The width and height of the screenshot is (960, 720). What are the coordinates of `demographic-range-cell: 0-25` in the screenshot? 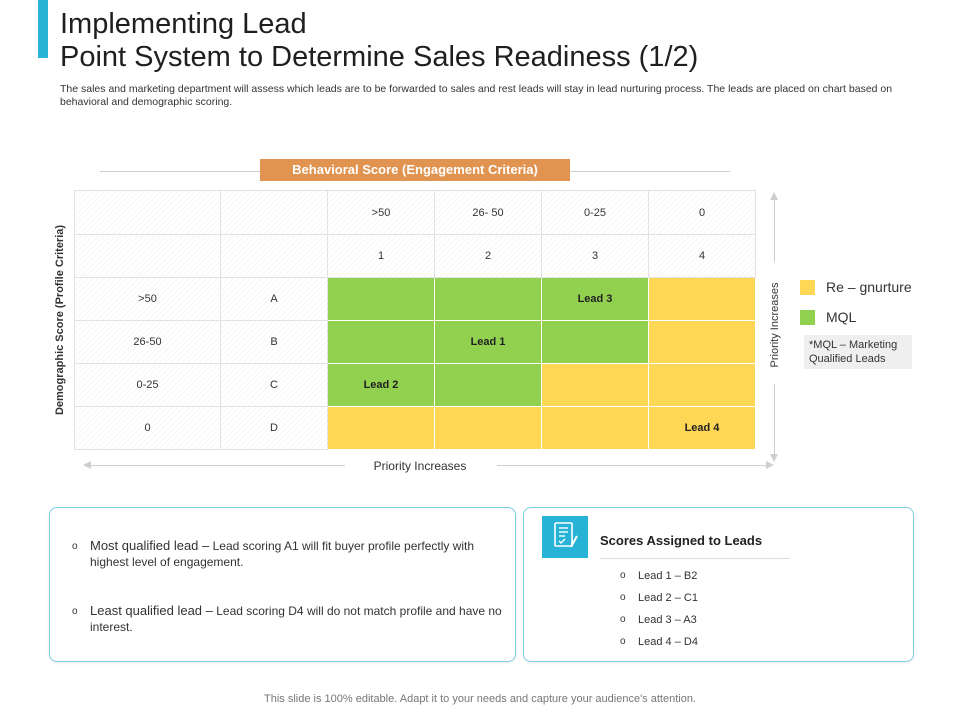 It's located at (147, 385).